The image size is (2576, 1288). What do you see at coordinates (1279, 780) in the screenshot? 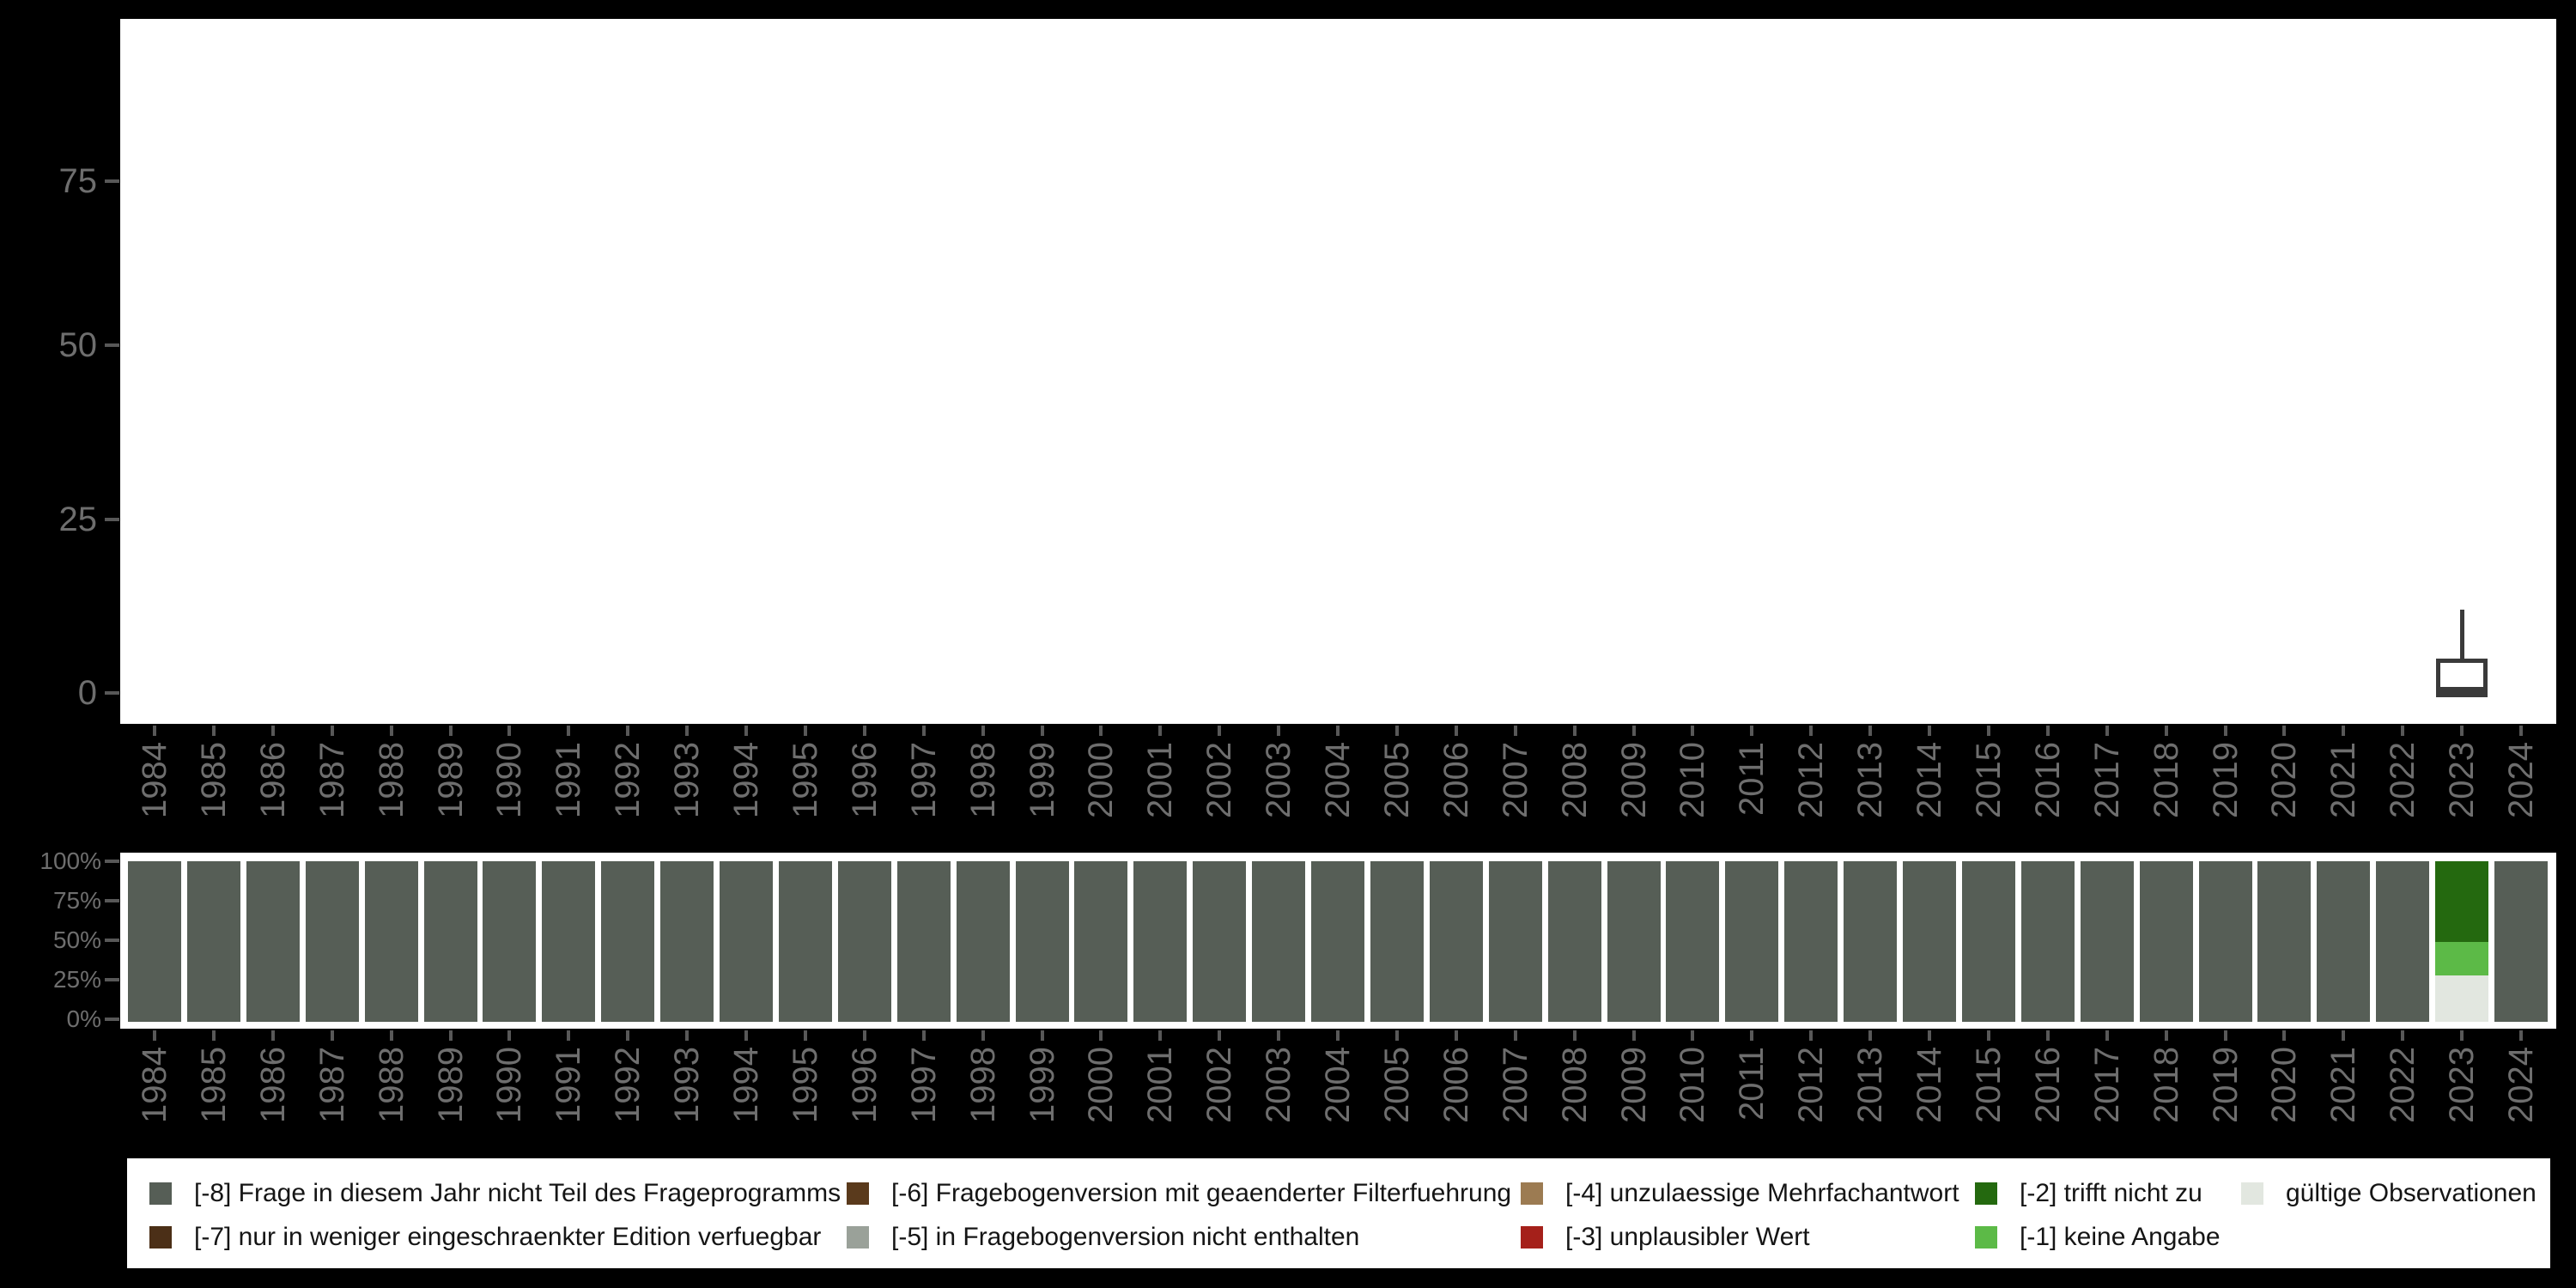
I see `top-x-year-label: 2003` at bounding box center [1279, 780].